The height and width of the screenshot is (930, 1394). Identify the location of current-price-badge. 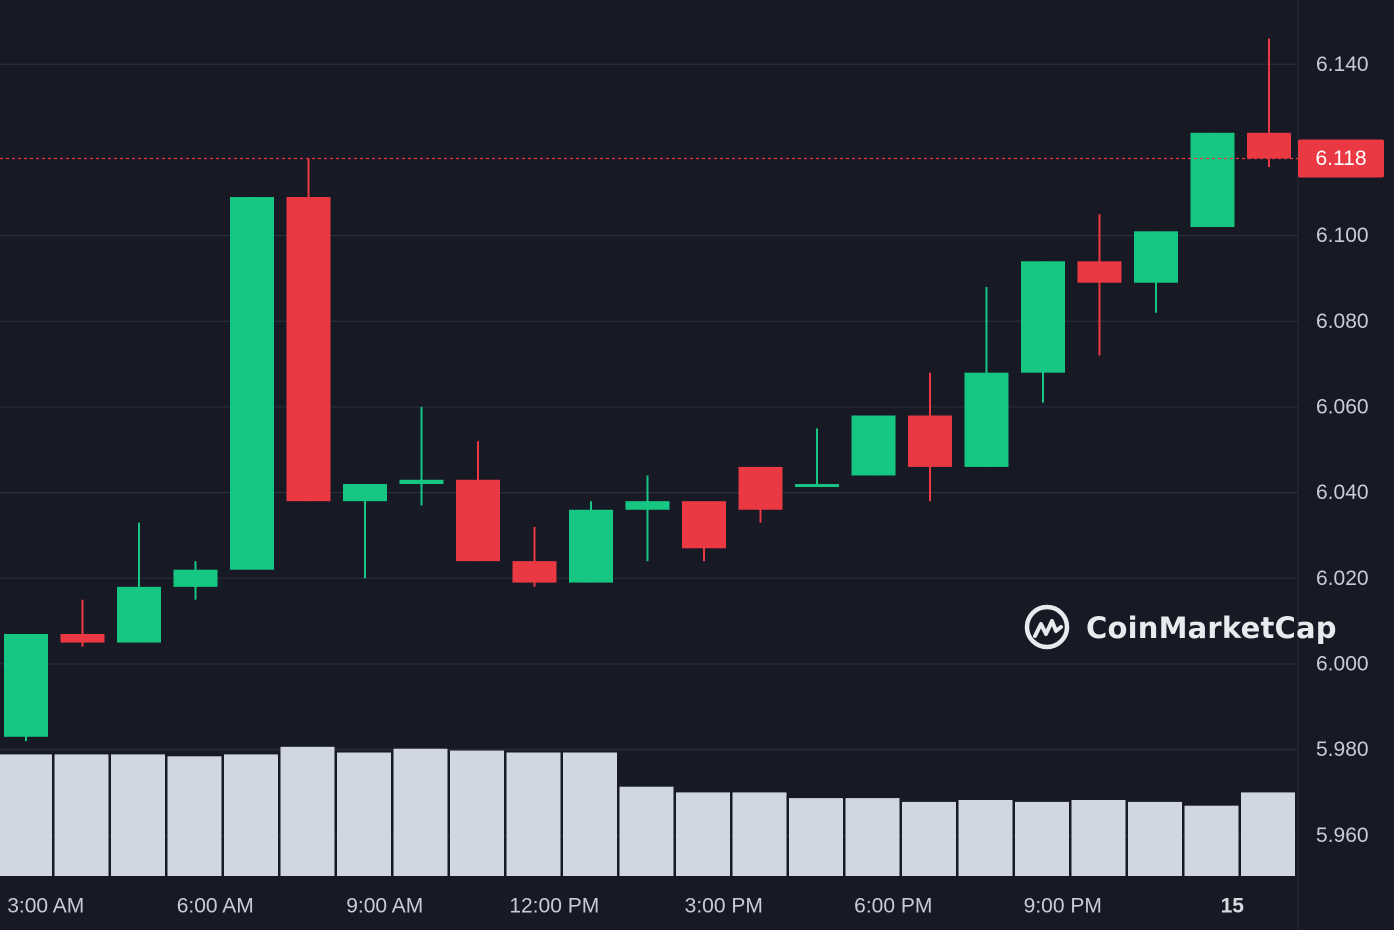
(1341, 158).